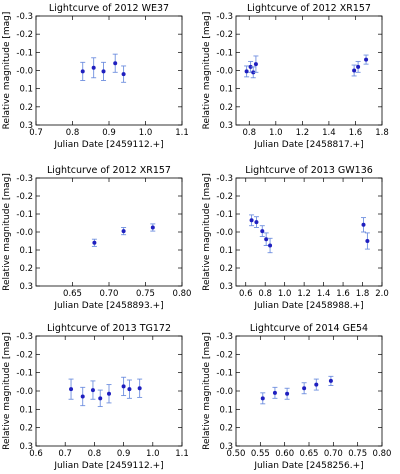 The image size is (400, 474). What do you see at coordinates (124, 454) in the screenshot?
I see `x-tick-label: 0.9` at bounding box center [124, 454].